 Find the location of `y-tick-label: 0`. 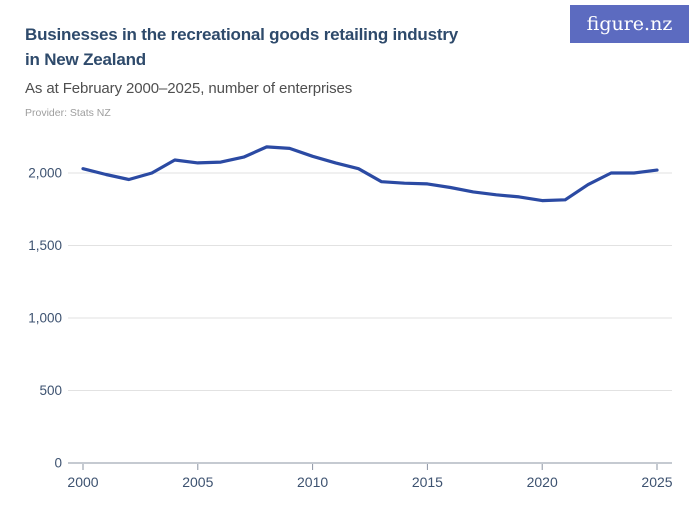

y-tick-label: 0 is located at coordinates (58, 463).